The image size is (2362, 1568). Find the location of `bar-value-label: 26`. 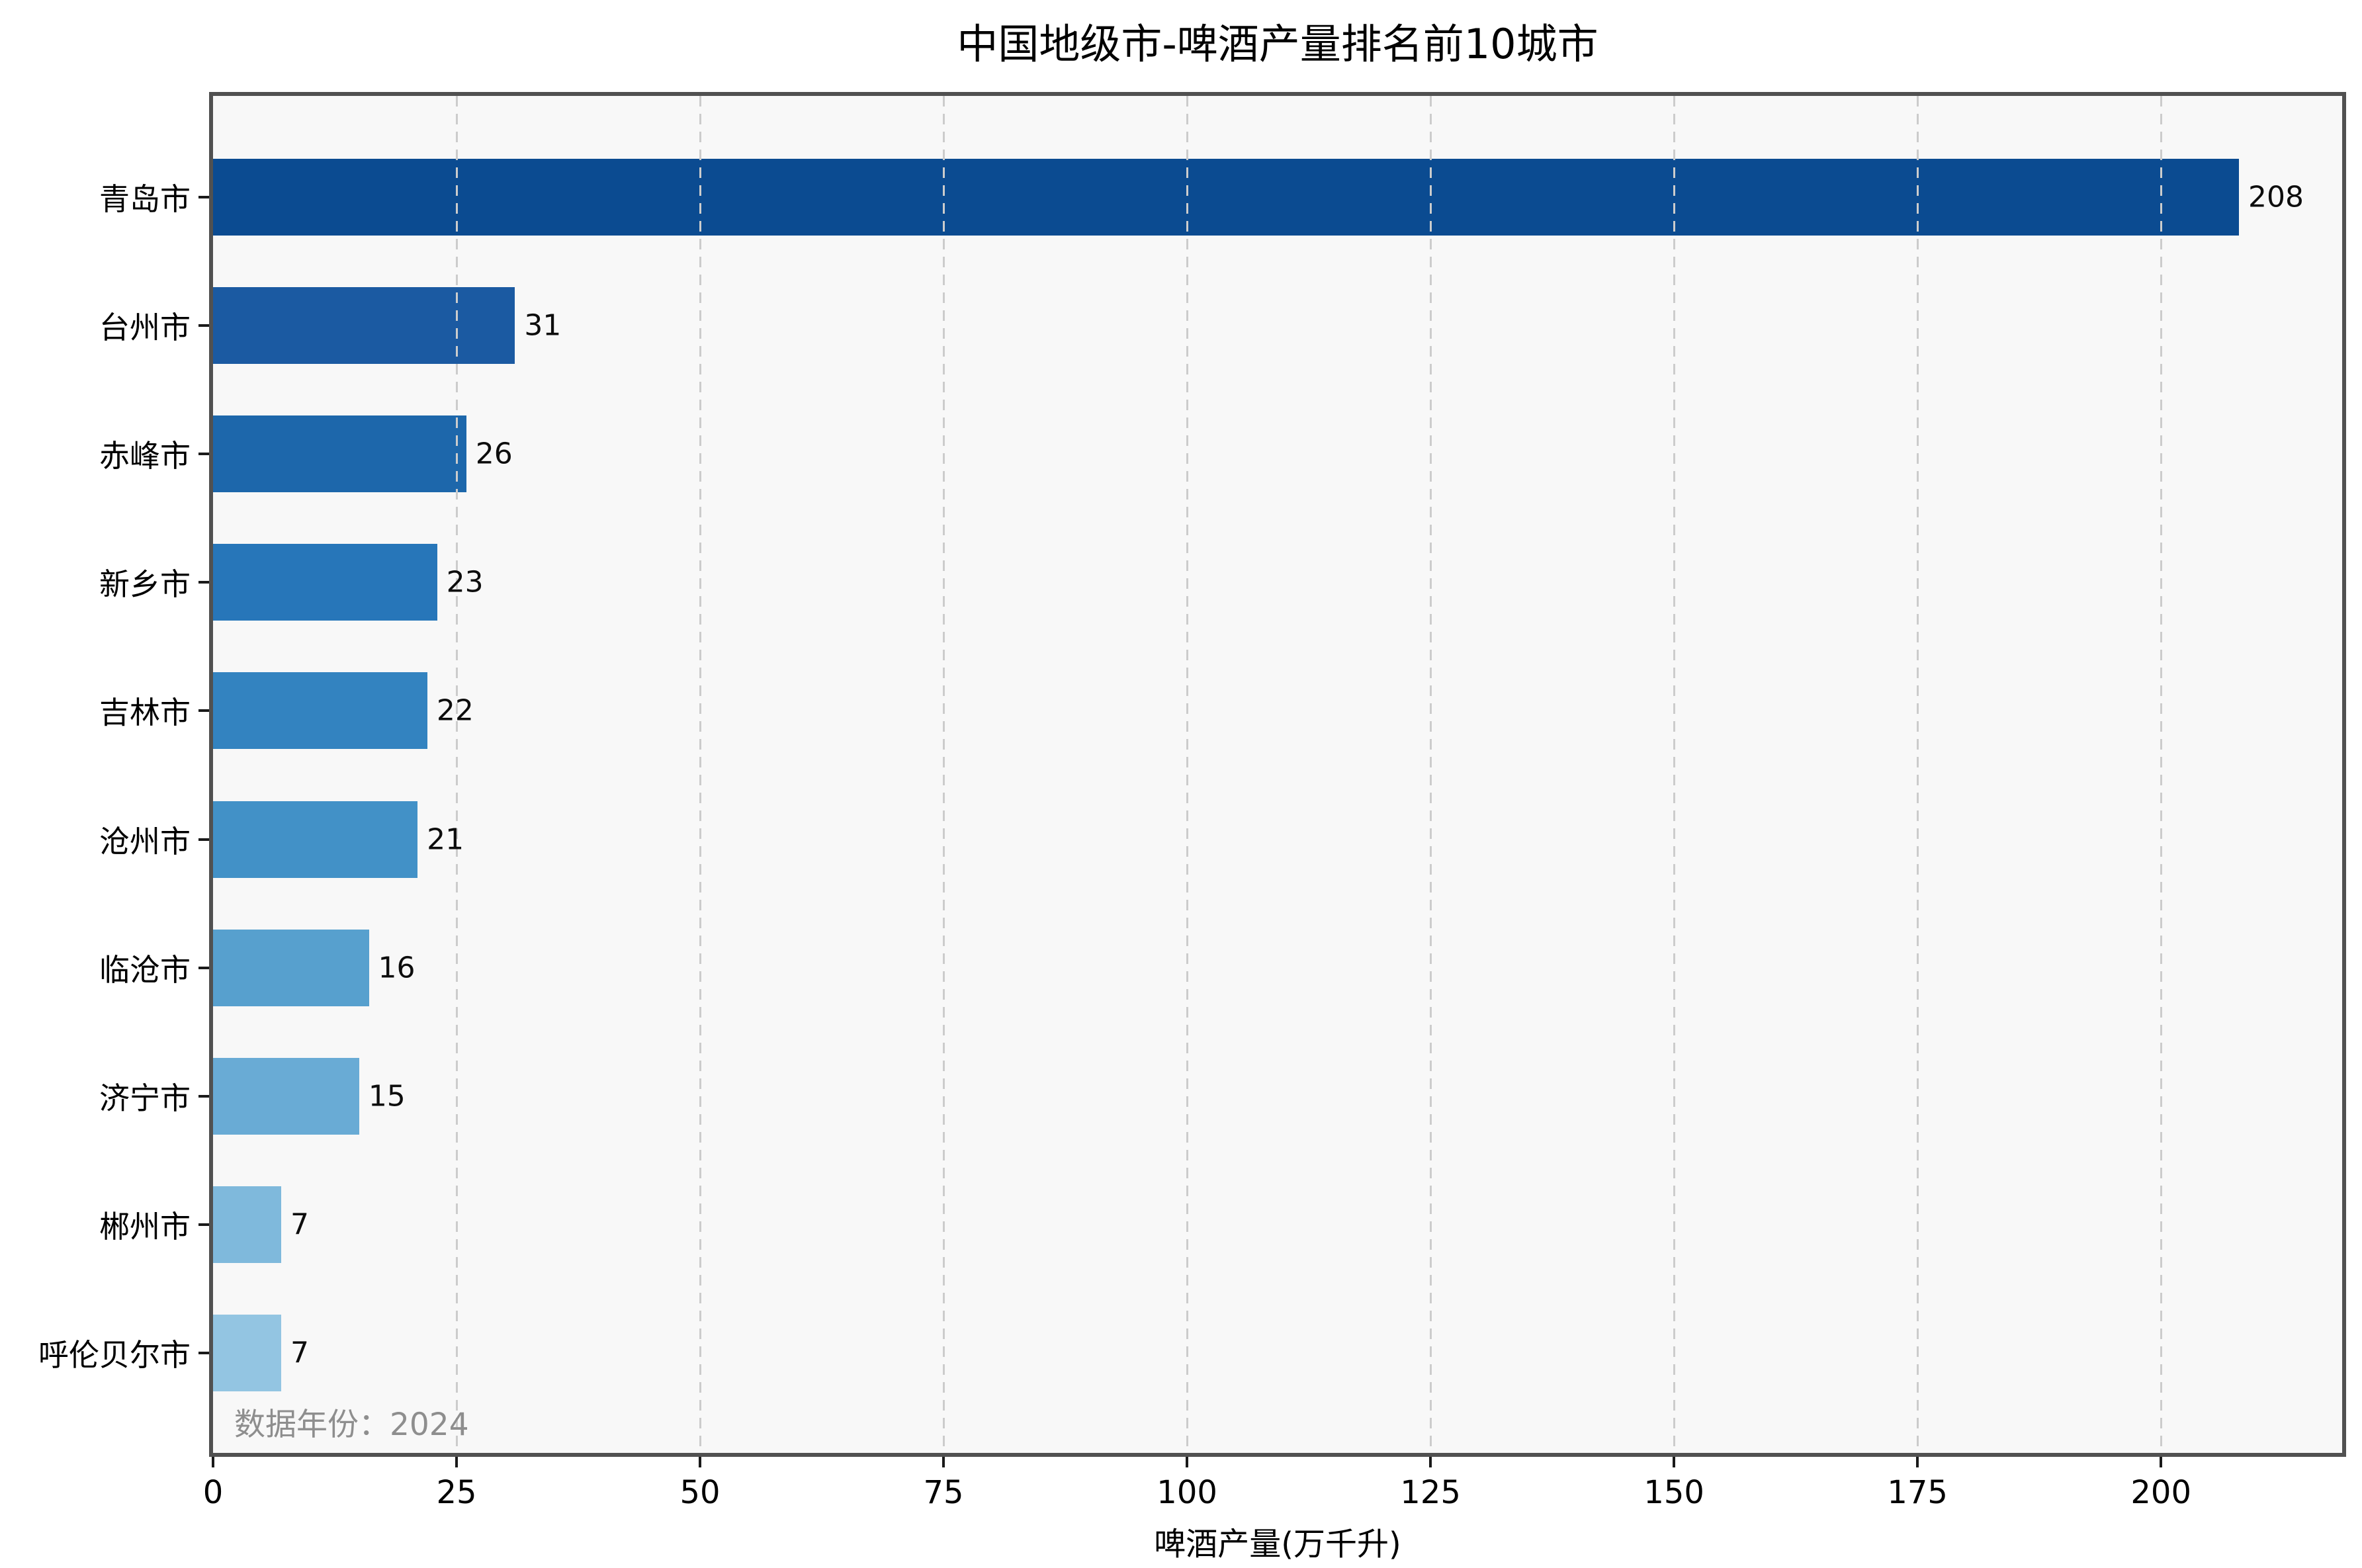

bar-value-label: 26 is located at coordinates (494, 454).